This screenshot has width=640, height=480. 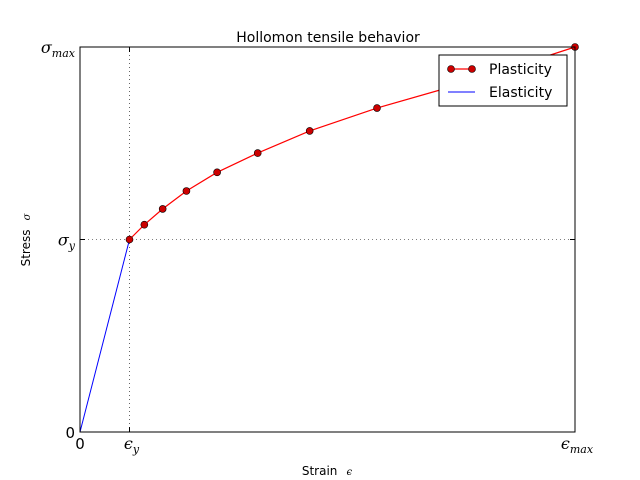 I want to click on x-tick-label-2: ϵmax, so click(x=577, y=445).